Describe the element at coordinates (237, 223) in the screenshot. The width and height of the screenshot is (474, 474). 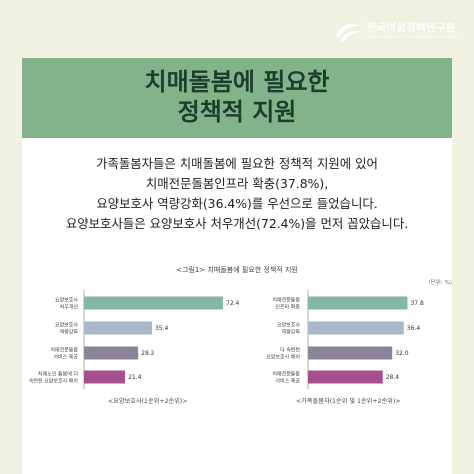
I see `summary-line-4: 요양보호사들은 요양보호사 처우개선(72.4%)을 먼저 꼽았습니다.` at that location.